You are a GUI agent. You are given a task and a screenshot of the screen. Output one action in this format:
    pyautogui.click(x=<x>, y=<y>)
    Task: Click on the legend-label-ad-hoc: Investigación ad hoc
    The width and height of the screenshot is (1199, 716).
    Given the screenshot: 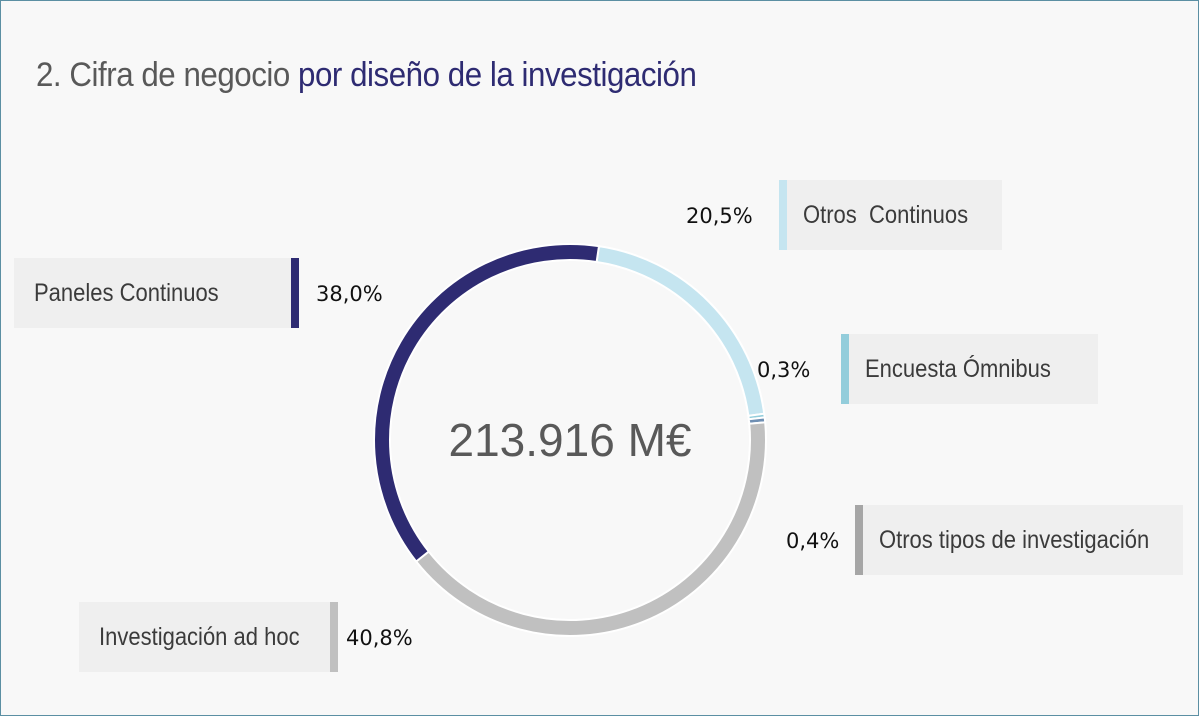 What is the action you would take?
    pyautogui.click(x=199, y=636)
    